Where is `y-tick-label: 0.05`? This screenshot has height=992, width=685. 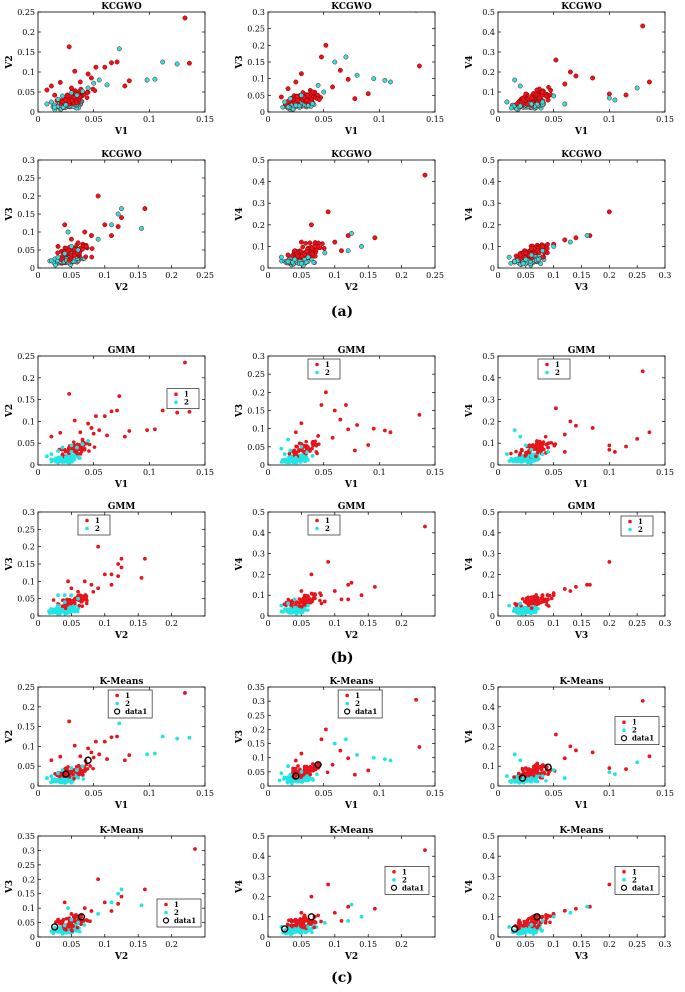 y-tick-label: 0.05 is located at coordinates (256, 447).